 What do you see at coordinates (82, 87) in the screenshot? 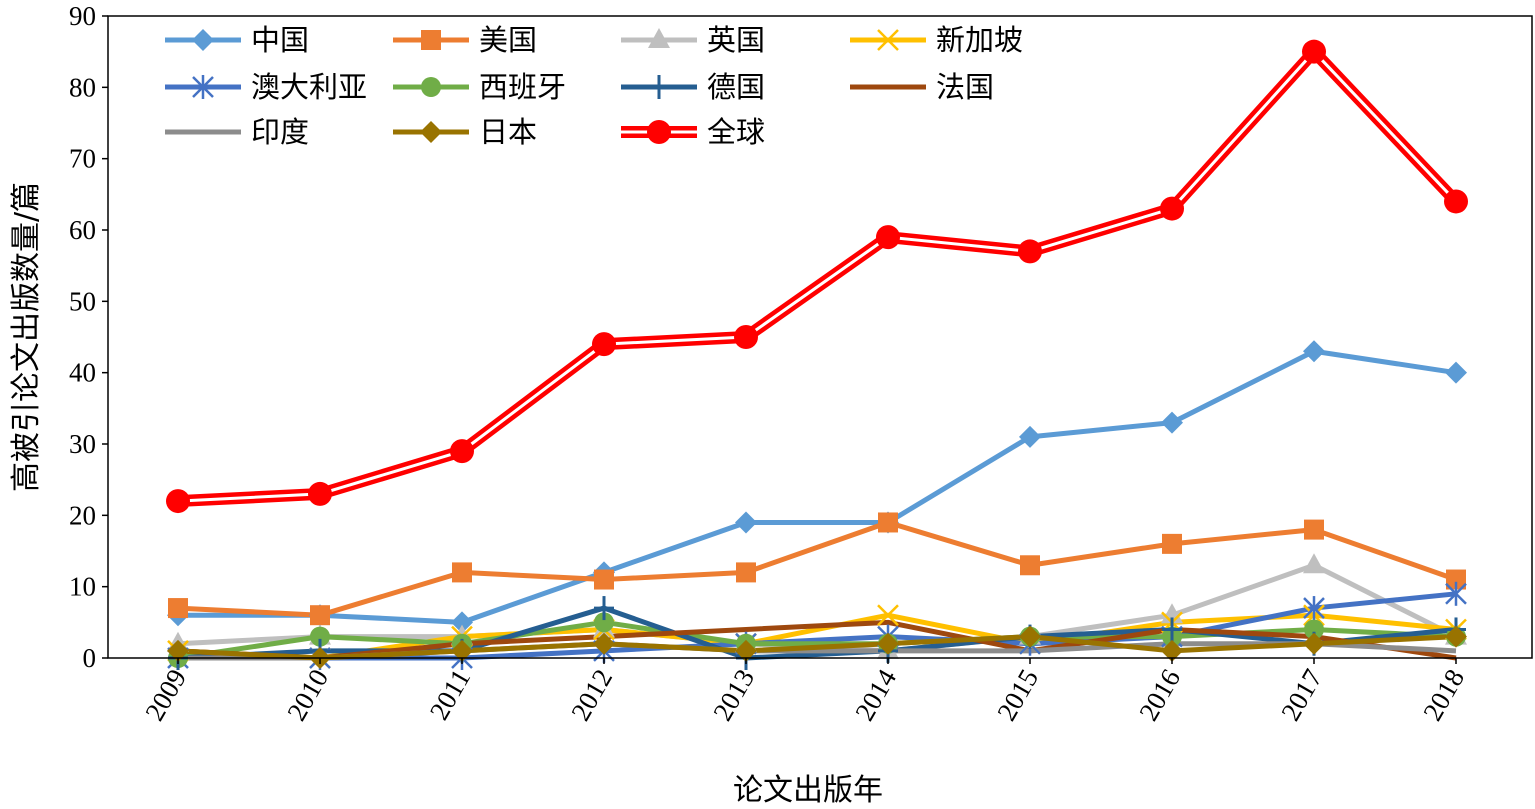
I see `y-tick-label-80: 80` at bounding box center [82, 87].